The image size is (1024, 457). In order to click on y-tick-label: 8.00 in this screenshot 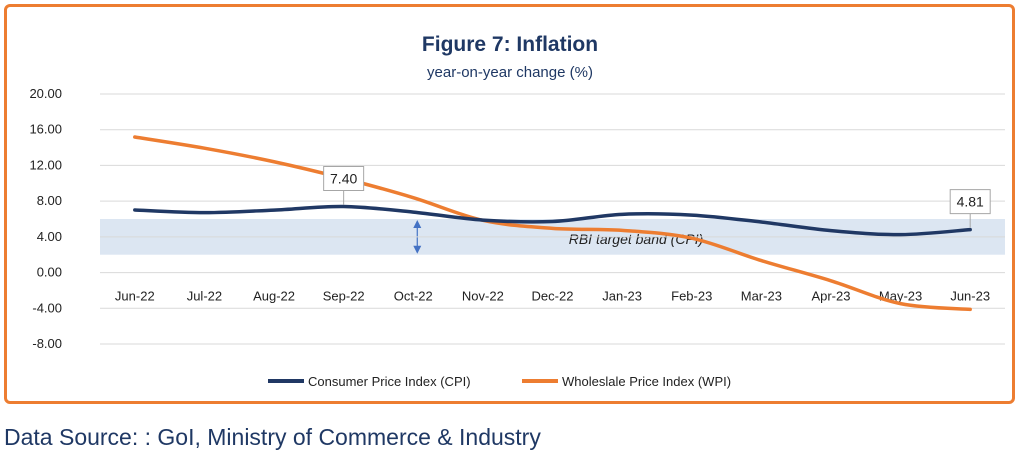, I will do `click(49, 200)`.